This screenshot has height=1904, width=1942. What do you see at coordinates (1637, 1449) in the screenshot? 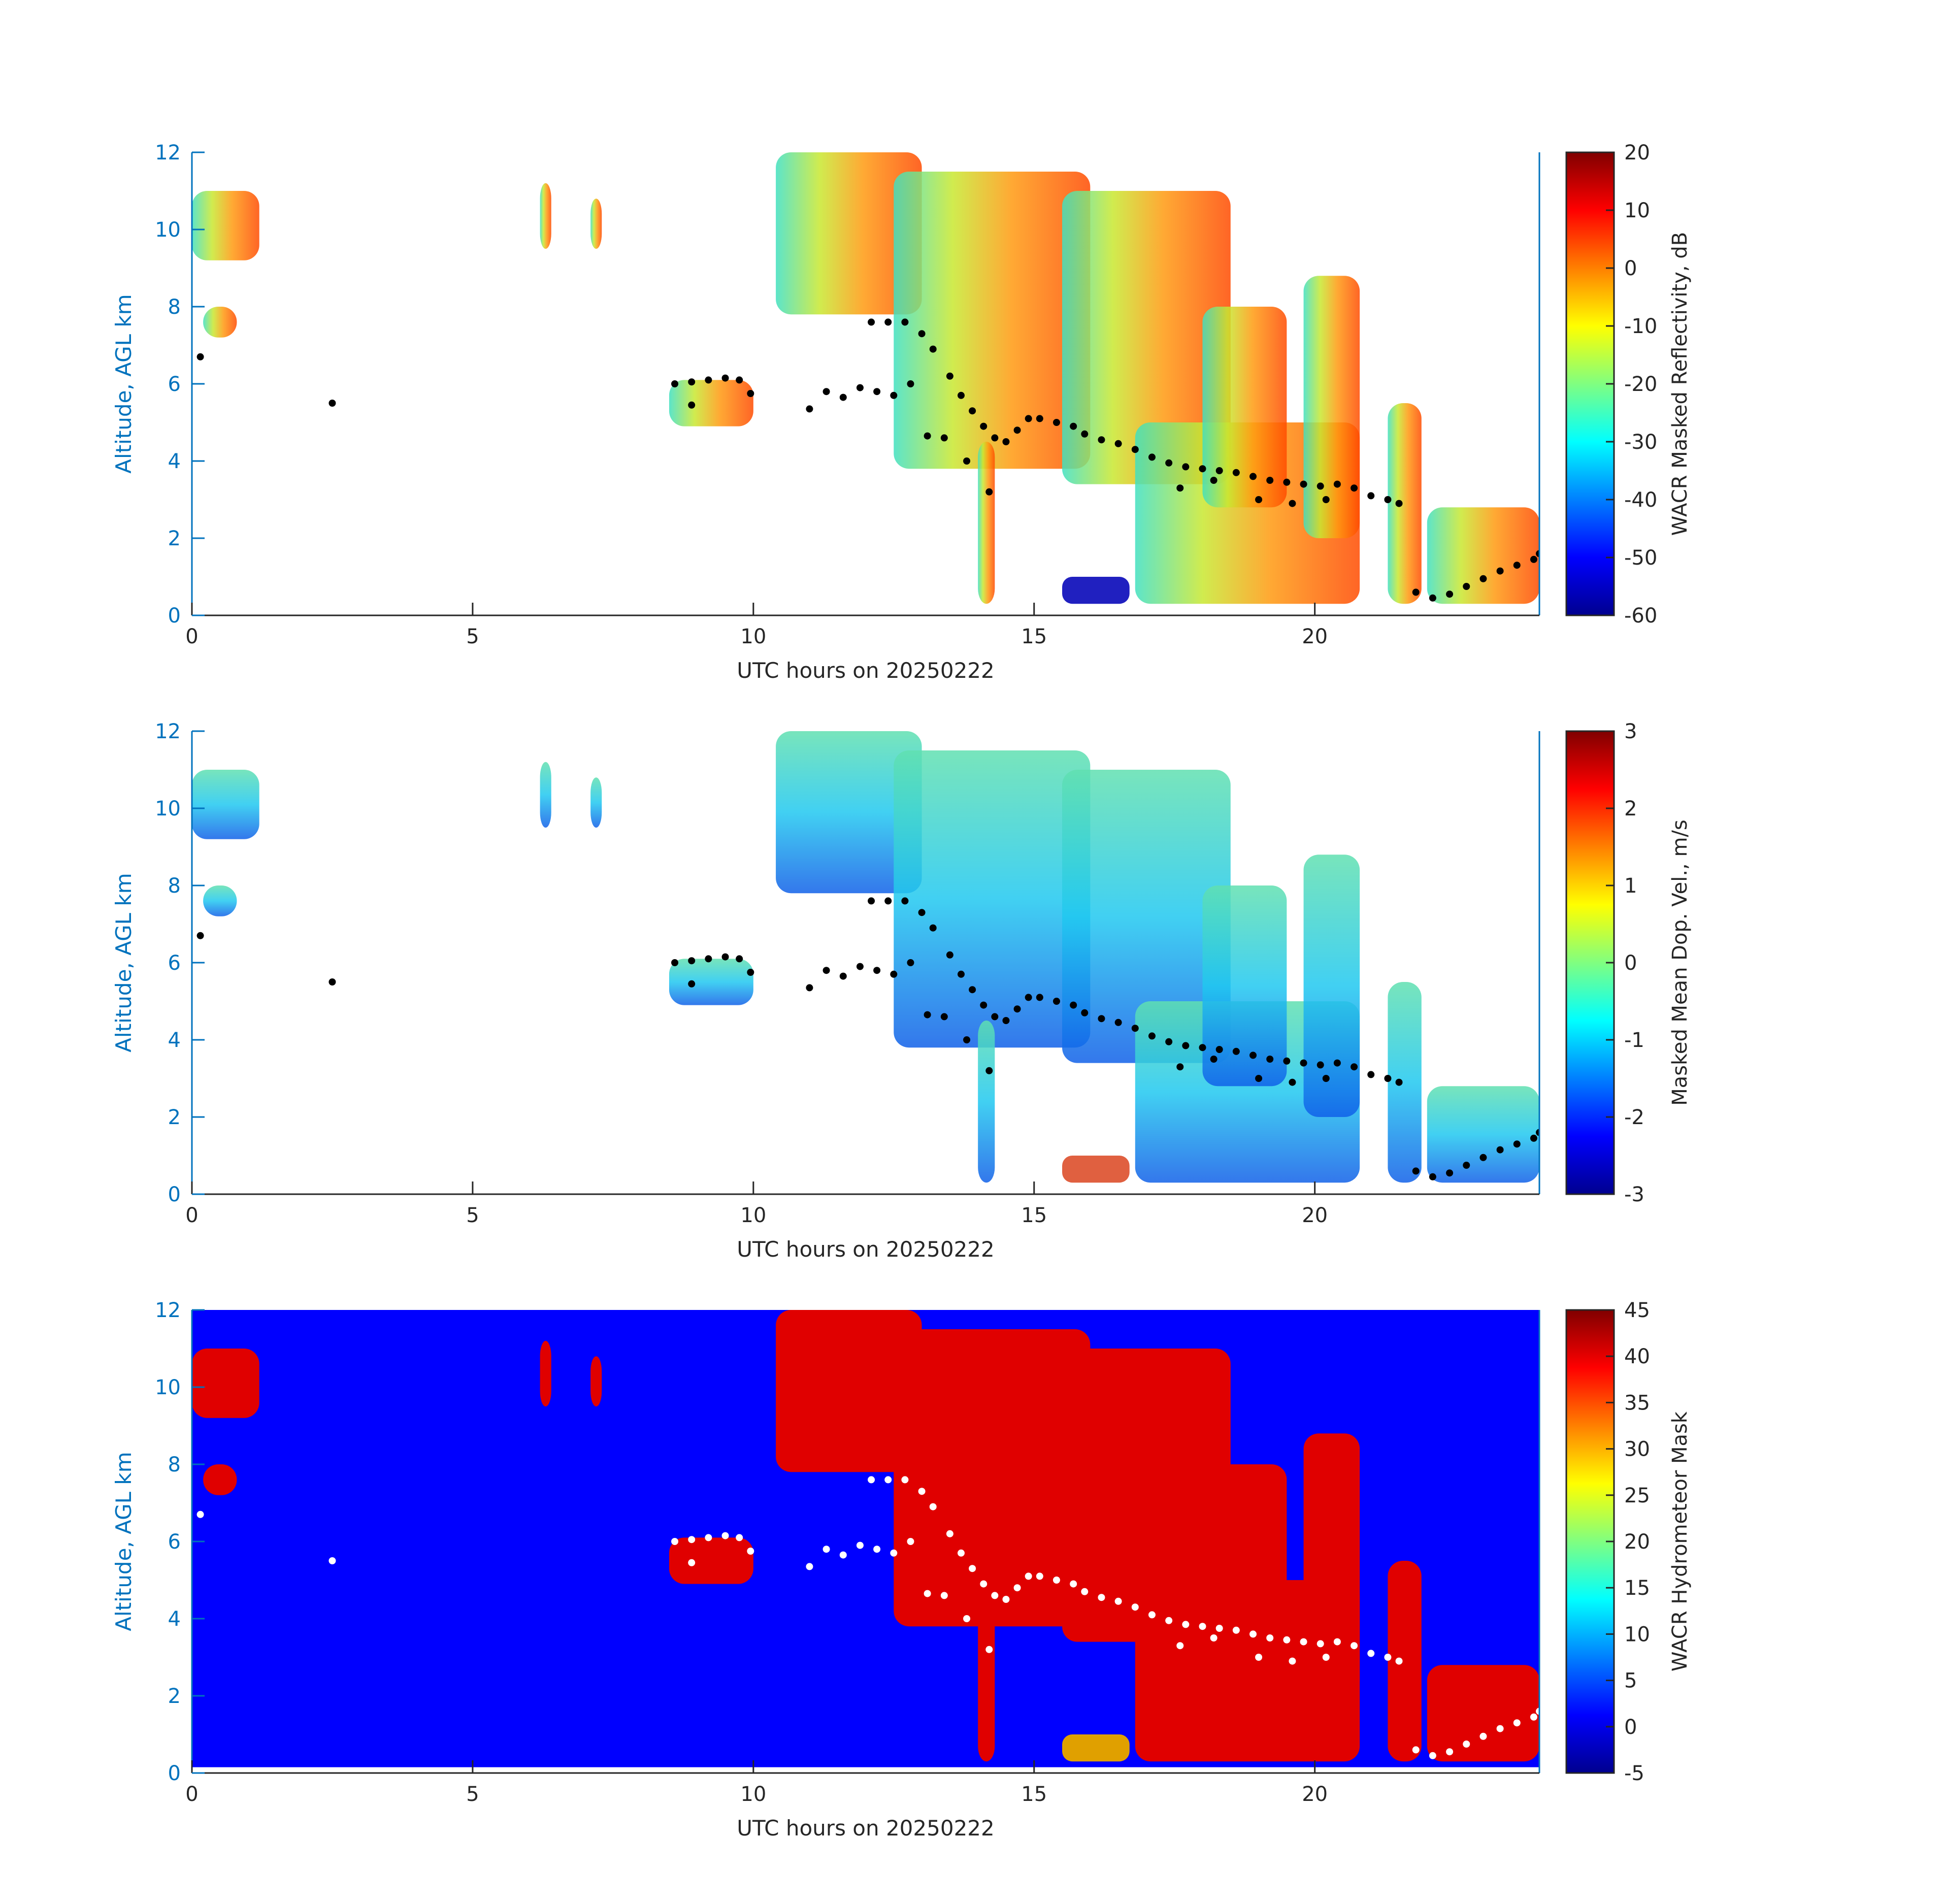
I see `colorbar-tick-label: 30` at bounding box center [1637, 1449].